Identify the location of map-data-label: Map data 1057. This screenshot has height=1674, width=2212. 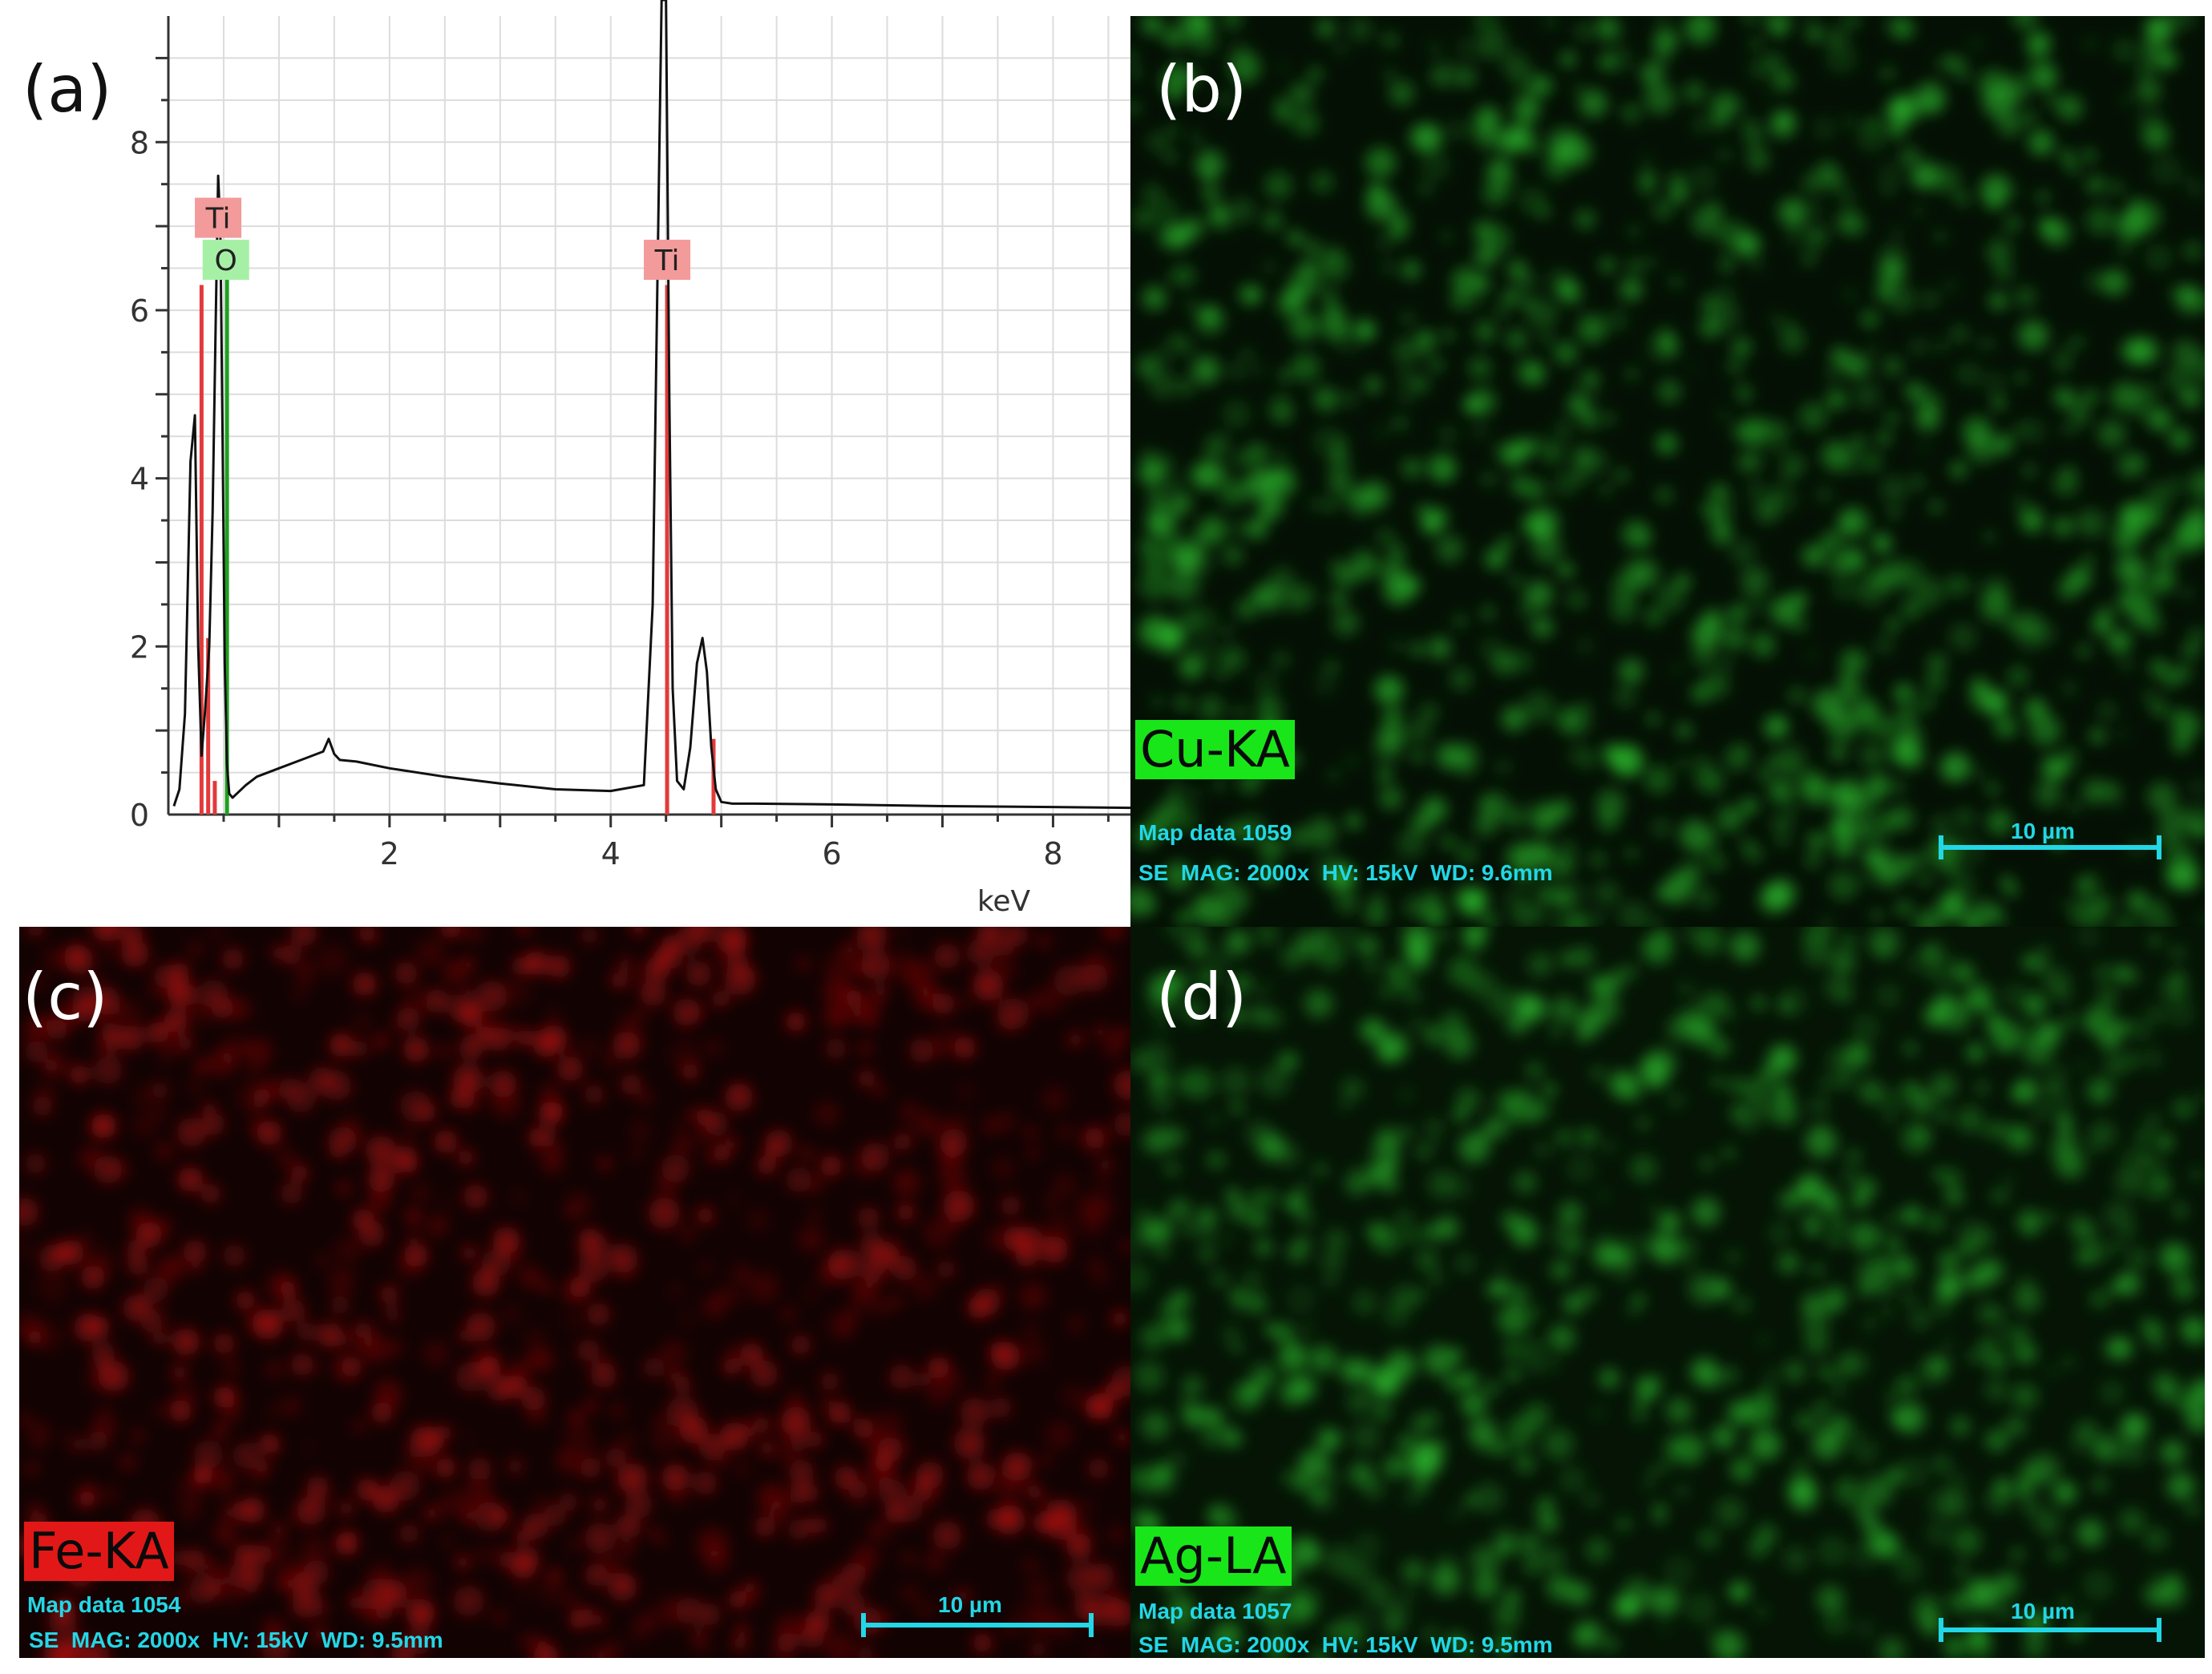
(1215, 1611).